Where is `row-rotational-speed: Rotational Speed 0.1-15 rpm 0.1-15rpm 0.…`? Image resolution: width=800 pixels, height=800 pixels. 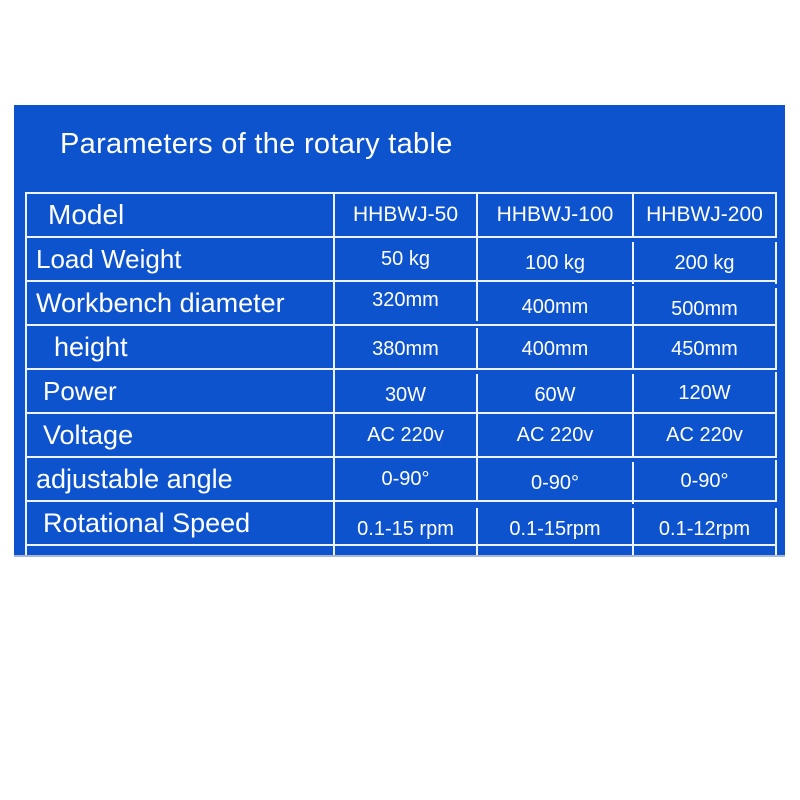 row-rotational-speed: Rotational Speed 0.1-15 rpm 0.1-15rpm 0.… is located at coordinates (402, 526).